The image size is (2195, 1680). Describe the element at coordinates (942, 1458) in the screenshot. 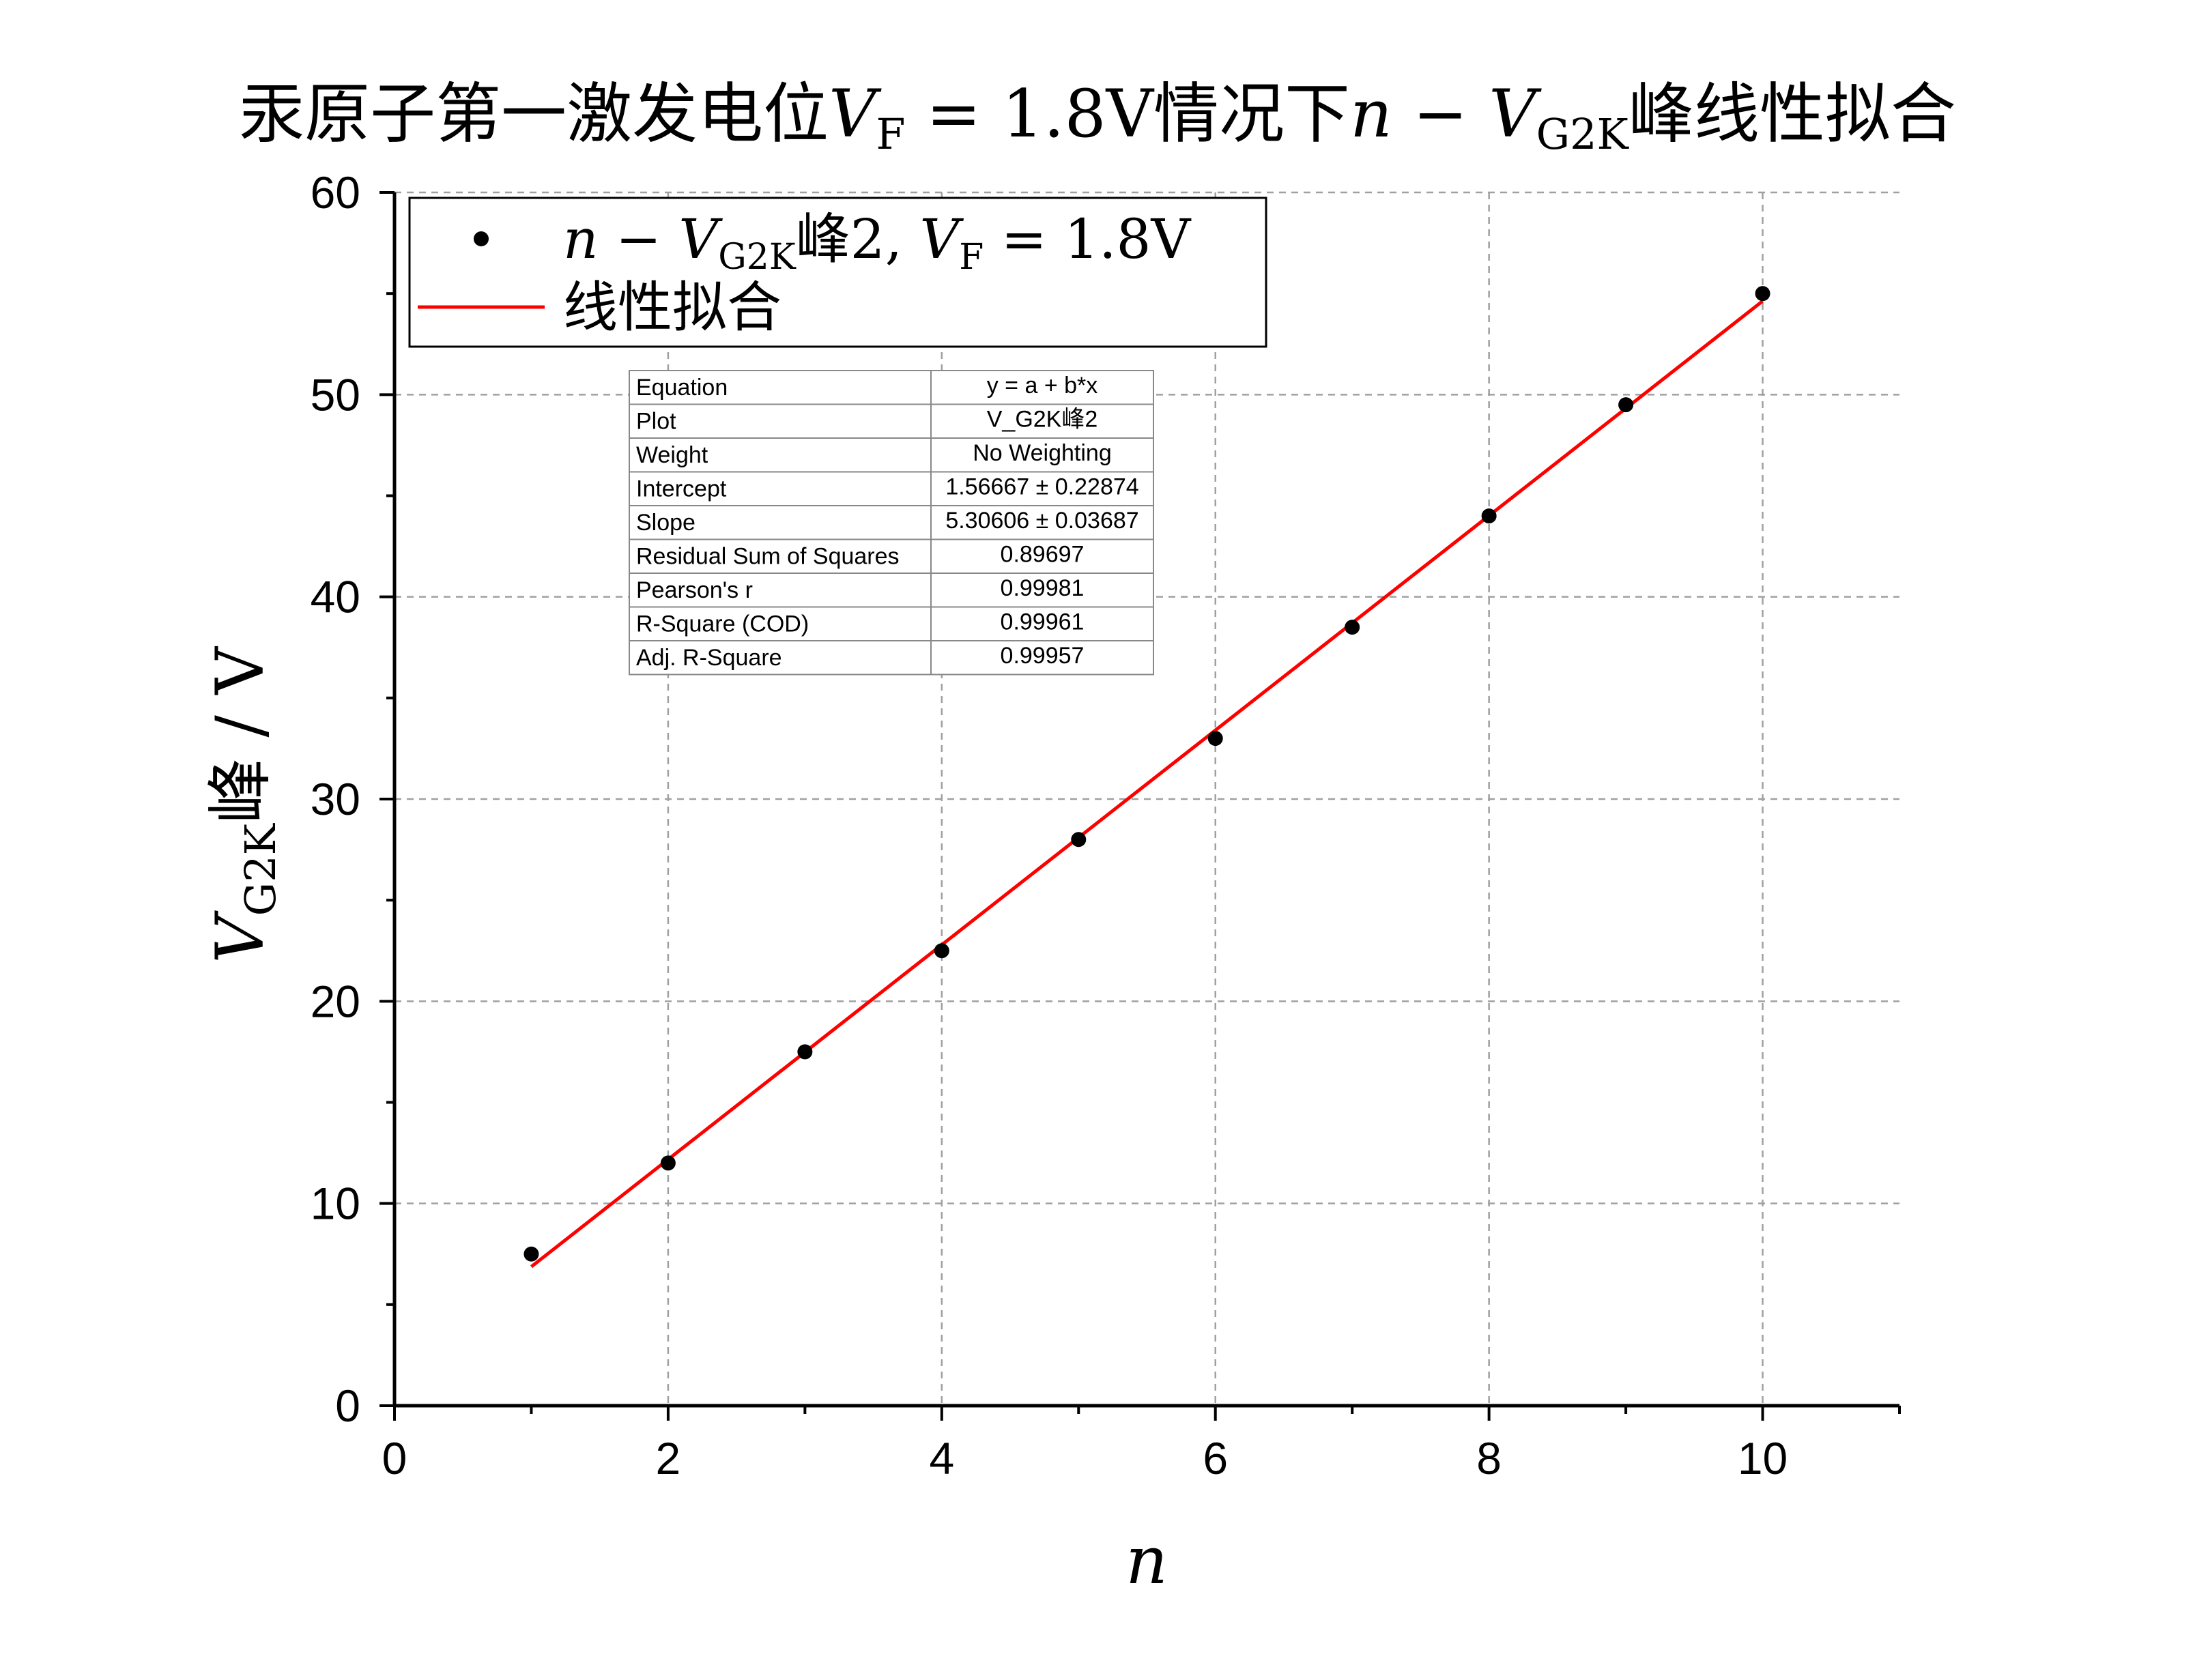

I see `x-tick-label: 4` at that location.